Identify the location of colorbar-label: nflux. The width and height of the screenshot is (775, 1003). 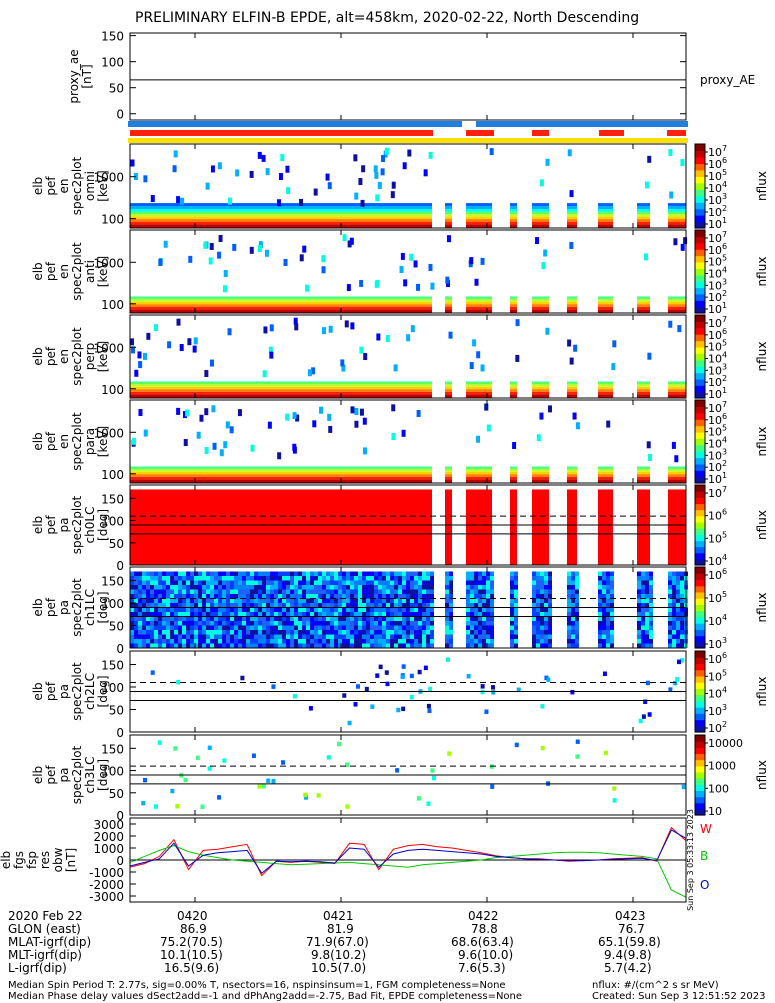
(762, 272).